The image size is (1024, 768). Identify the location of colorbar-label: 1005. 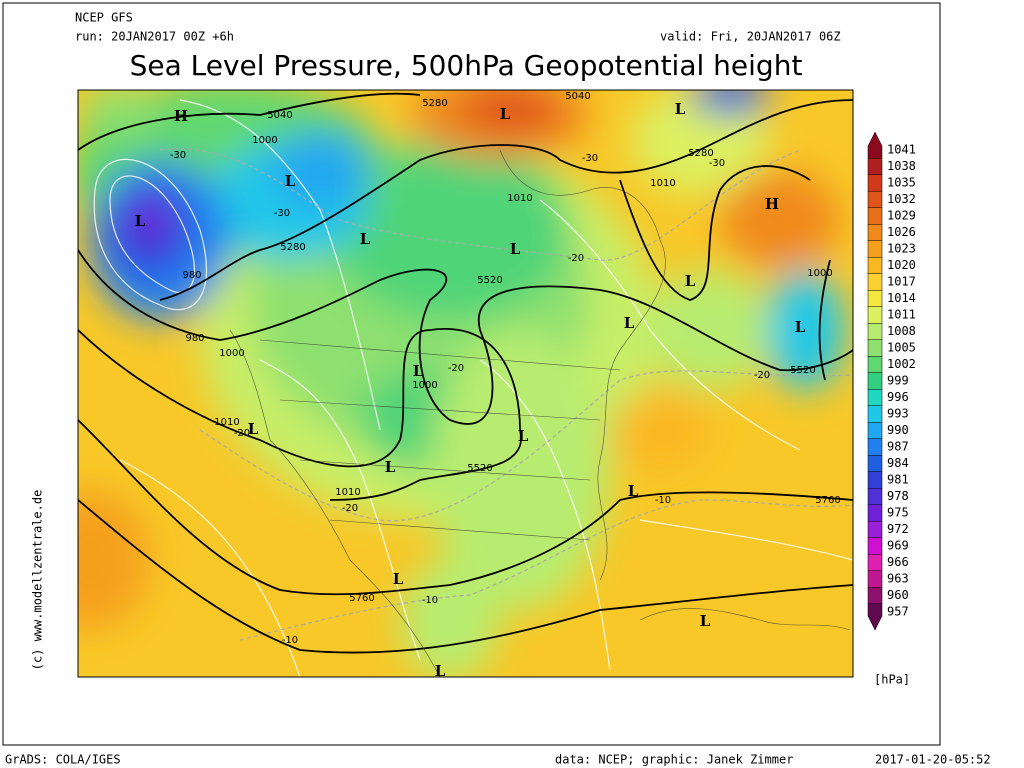
(901, 348).